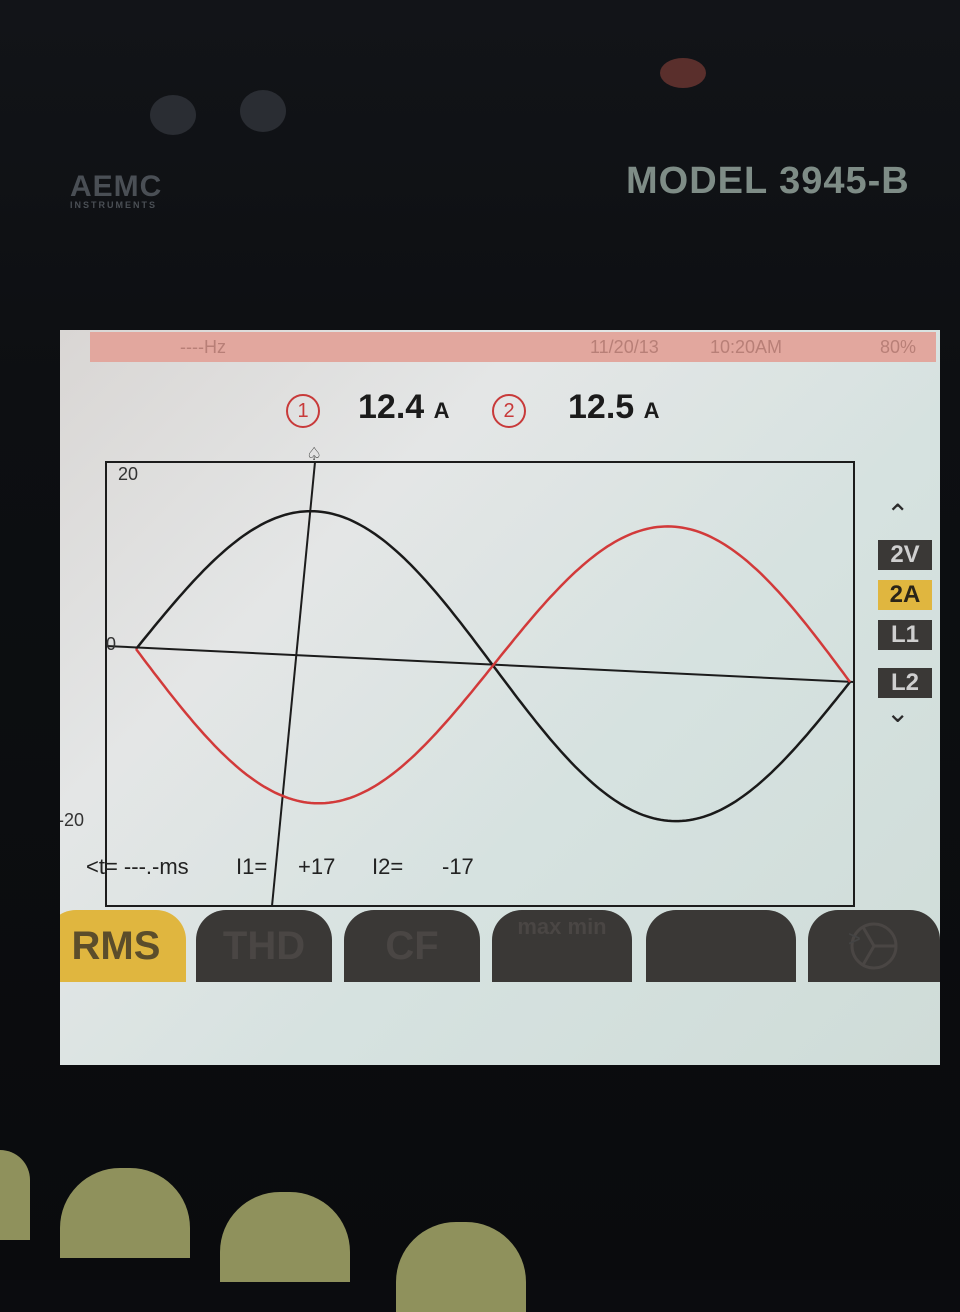  Describe the element at coordinates (111, 644) in the screenshot. I see `y-tick-label: 0` at that location.